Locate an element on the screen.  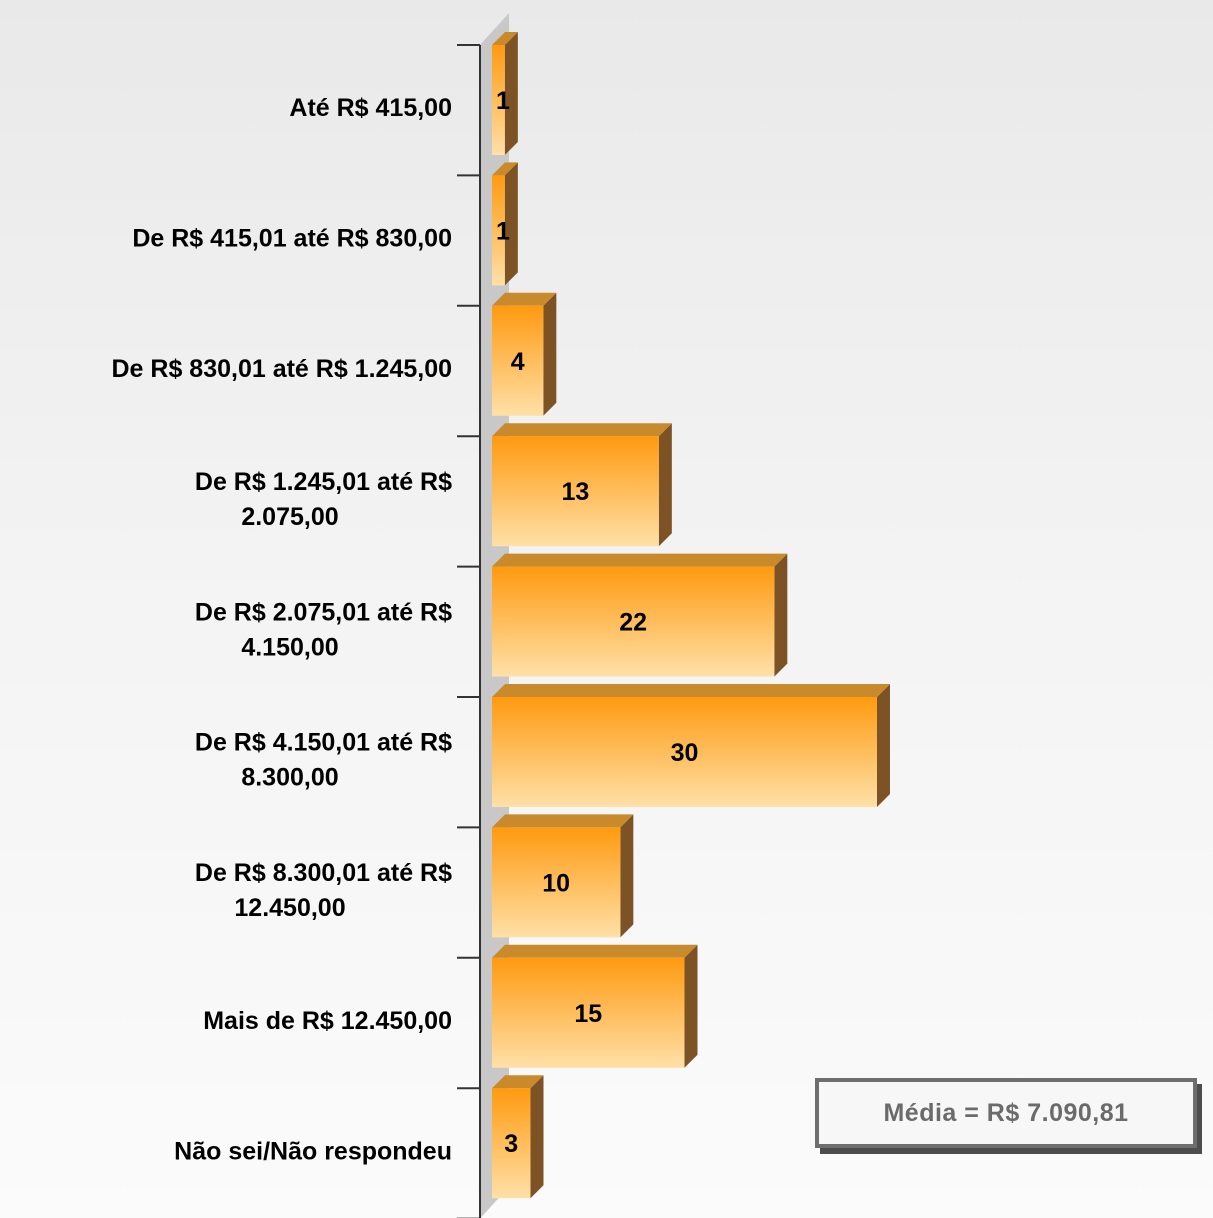
mean-annotation-text: Média = R$ 7.090,81 is located at coordinates (1006, 1112).